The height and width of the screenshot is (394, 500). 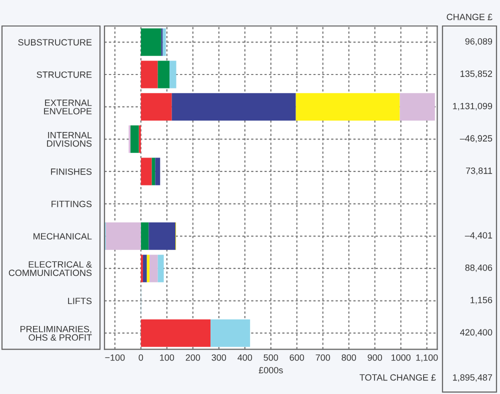 I want to click on y-tick-label: FITTINGS, so click(x=72, y=204).